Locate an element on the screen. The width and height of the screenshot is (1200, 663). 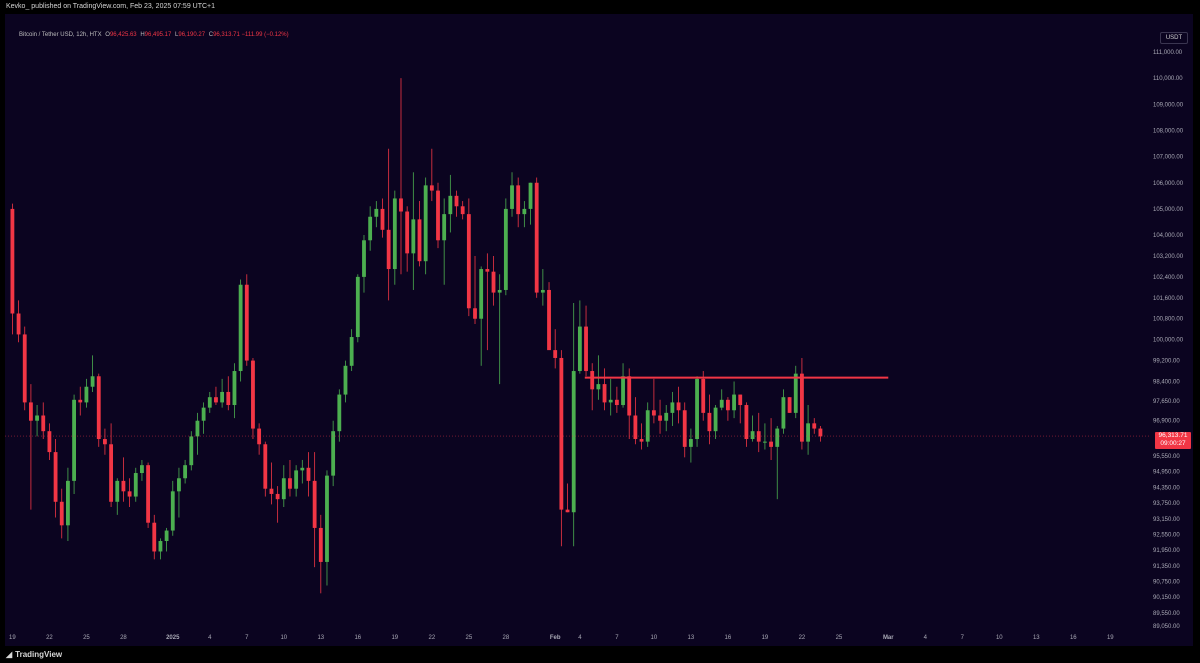
tradingview-logo: ◢ TradingView is located at coordinates (34, 654).